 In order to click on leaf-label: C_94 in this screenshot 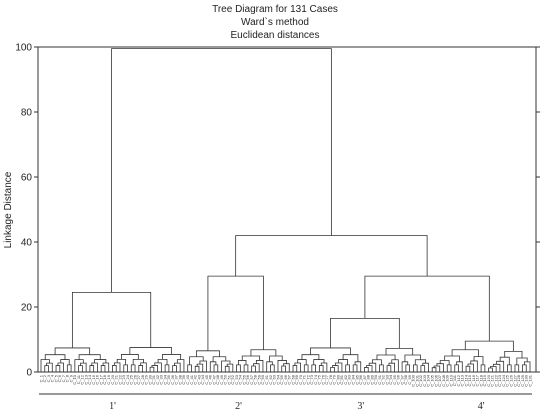, I will do `click(390, 379)`.